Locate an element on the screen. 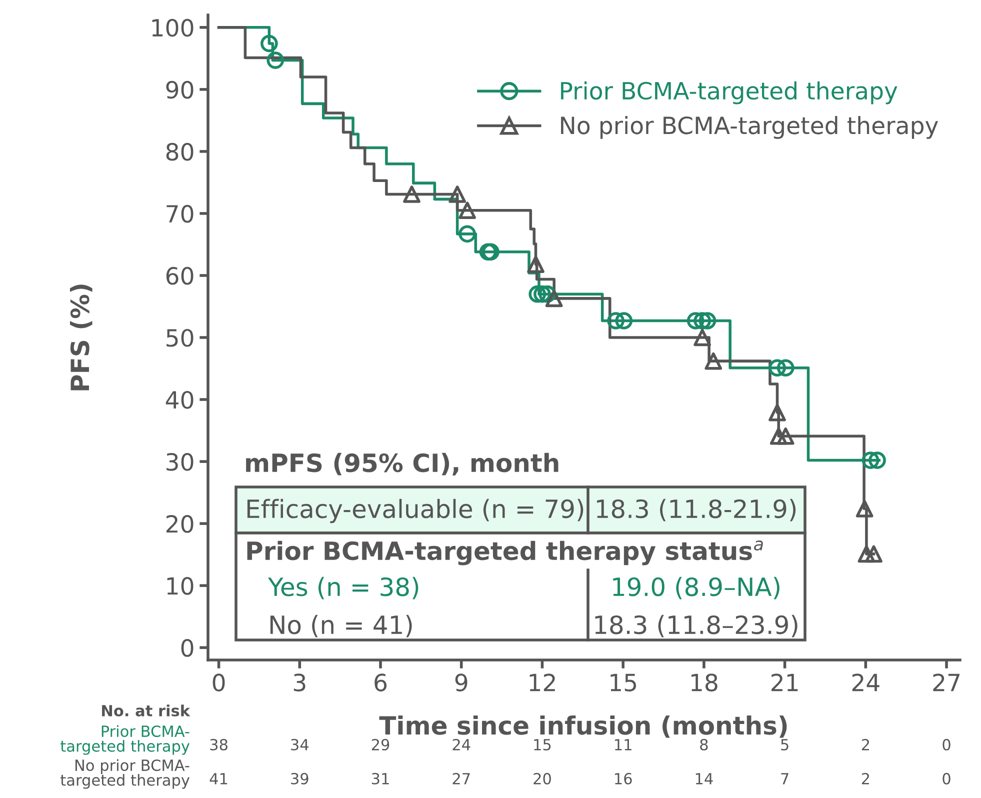 The width and height of the screenshot is (981, 798). text: 24 is located at coordinates (461, 744).